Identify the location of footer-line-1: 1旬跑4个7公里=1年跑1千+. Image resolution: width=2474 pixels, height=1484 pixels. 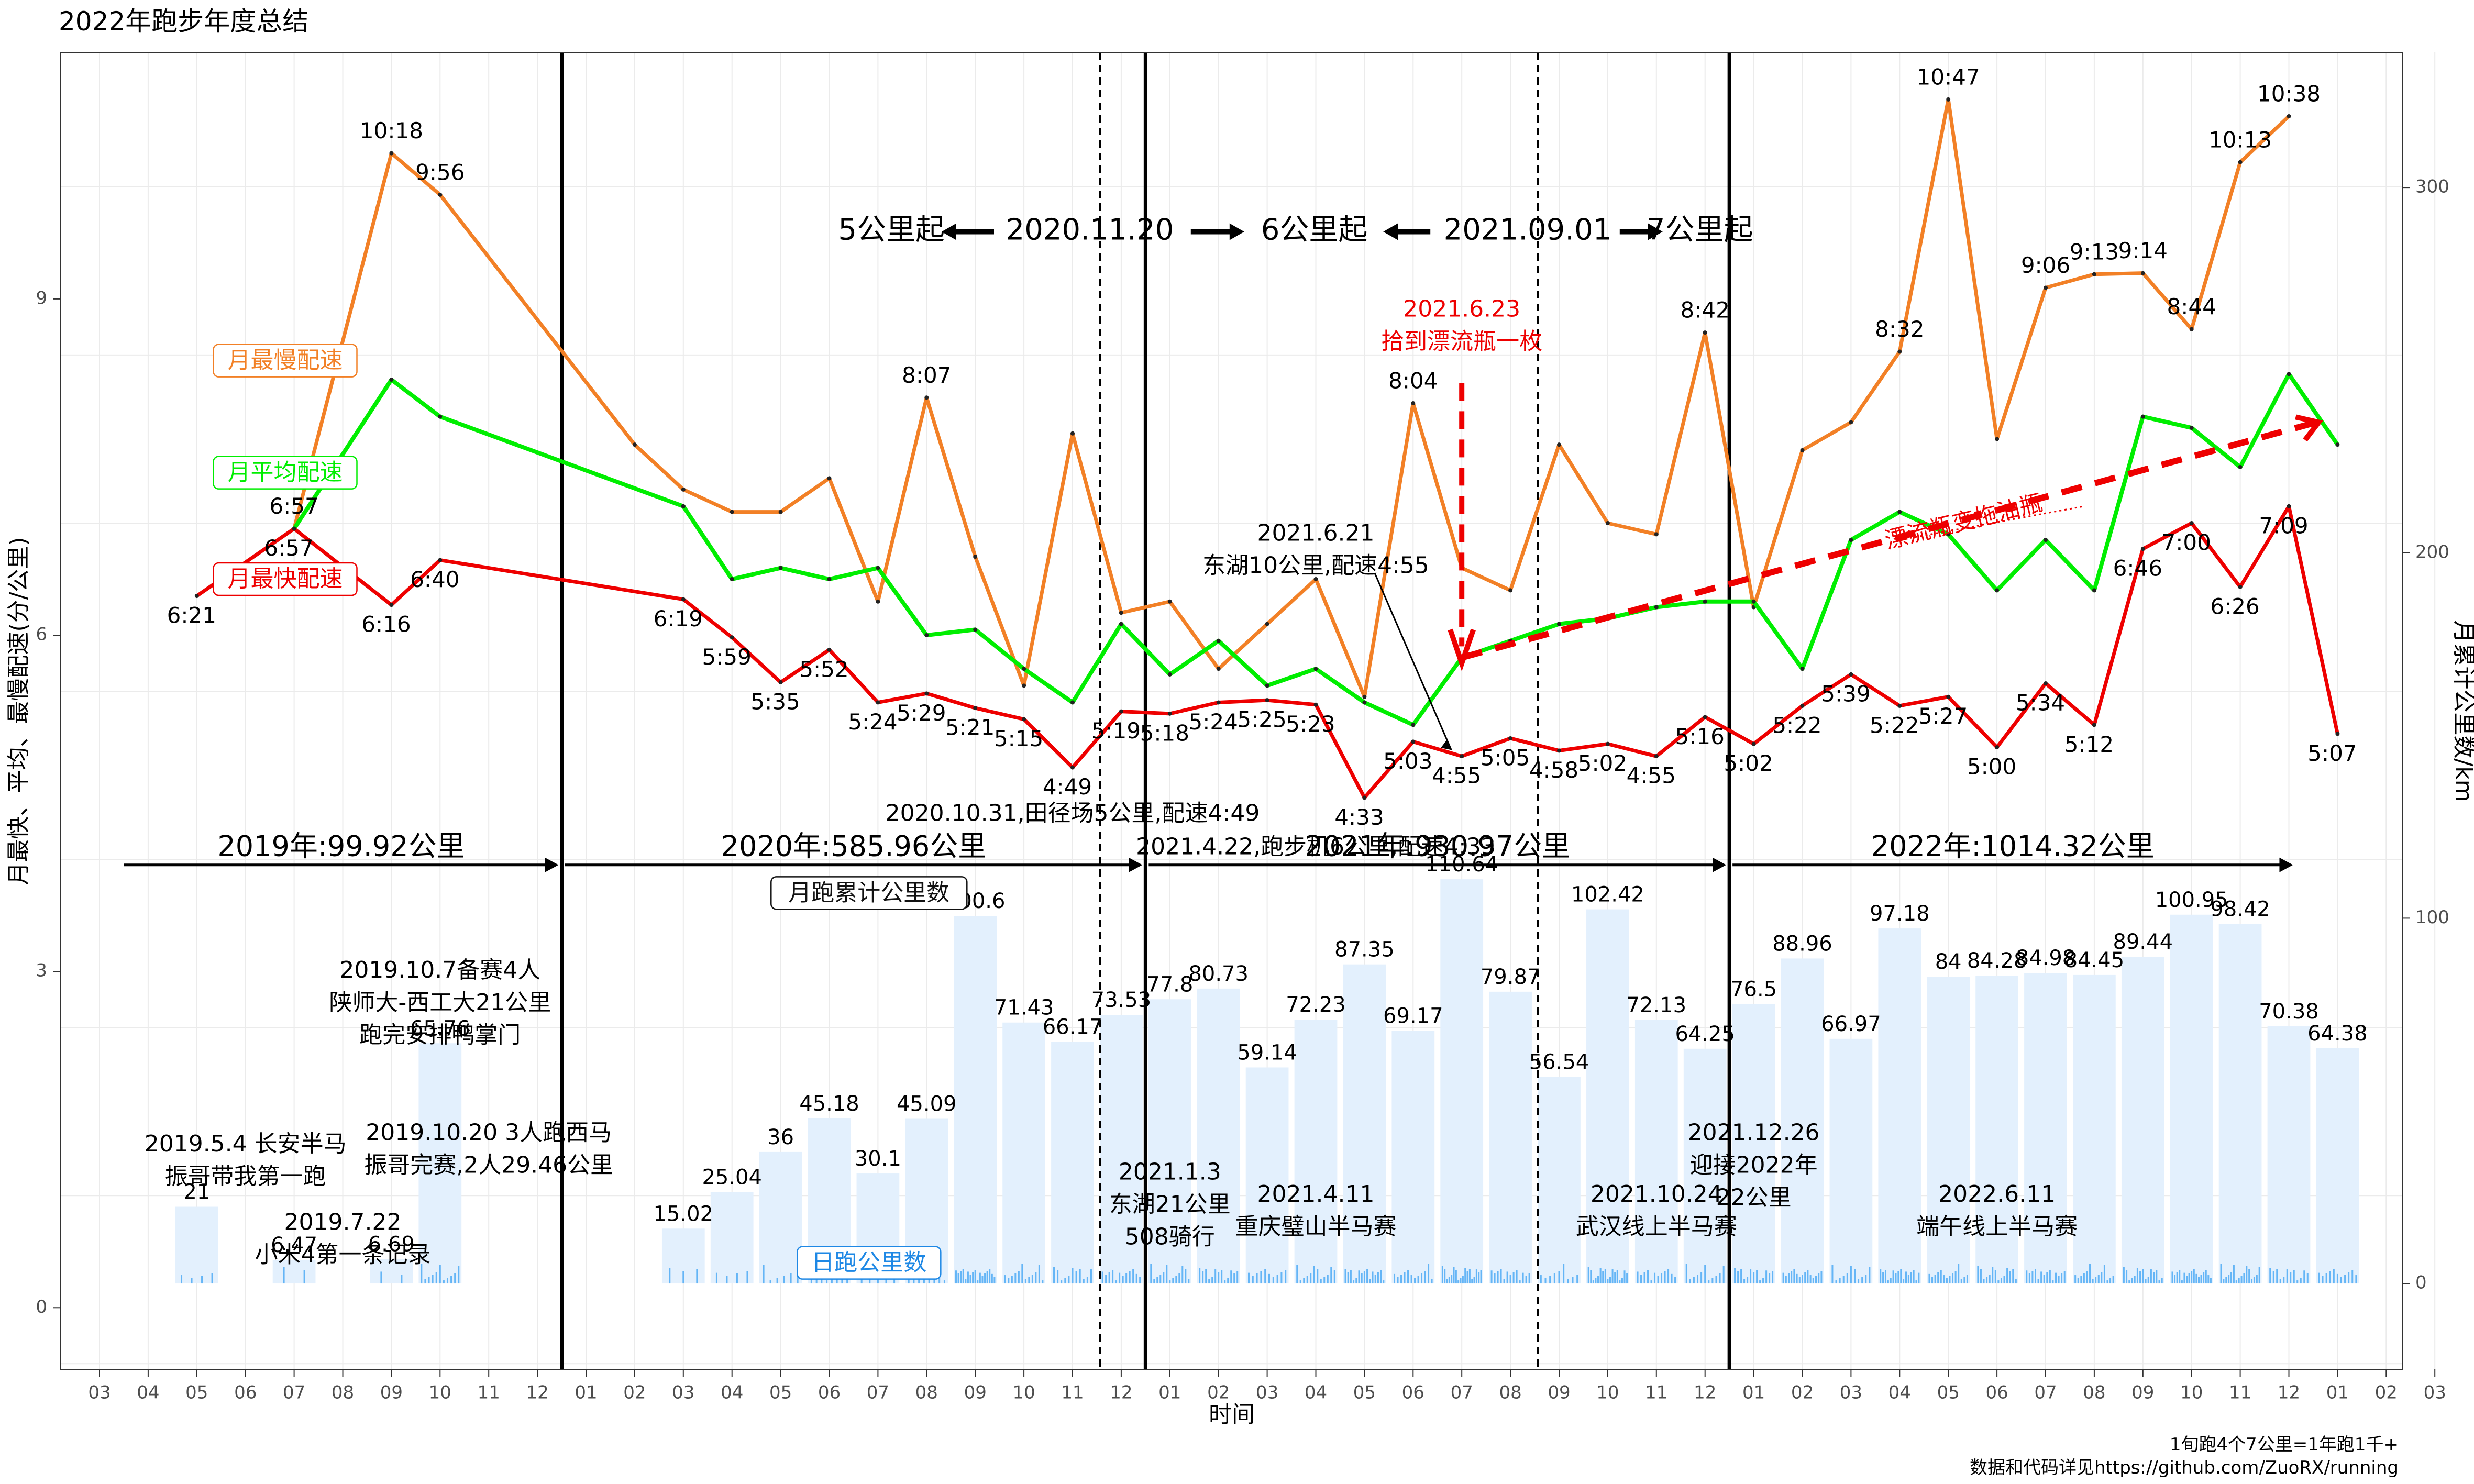
(2284, 1445).